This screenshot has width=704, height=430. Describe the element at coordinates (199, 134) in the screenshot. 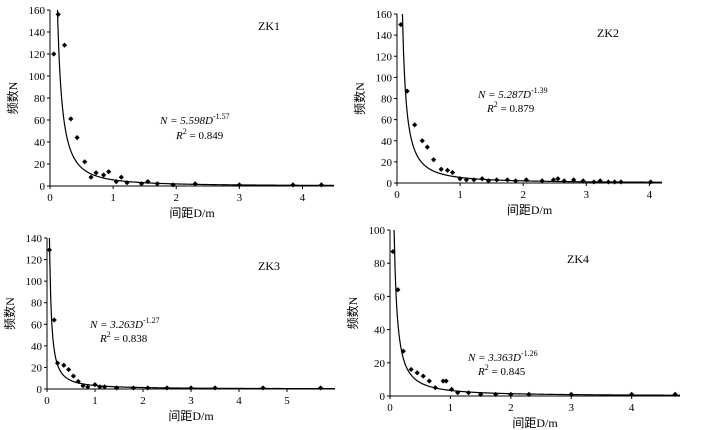

I see `r-squared: R2 = 0.849` at that location.